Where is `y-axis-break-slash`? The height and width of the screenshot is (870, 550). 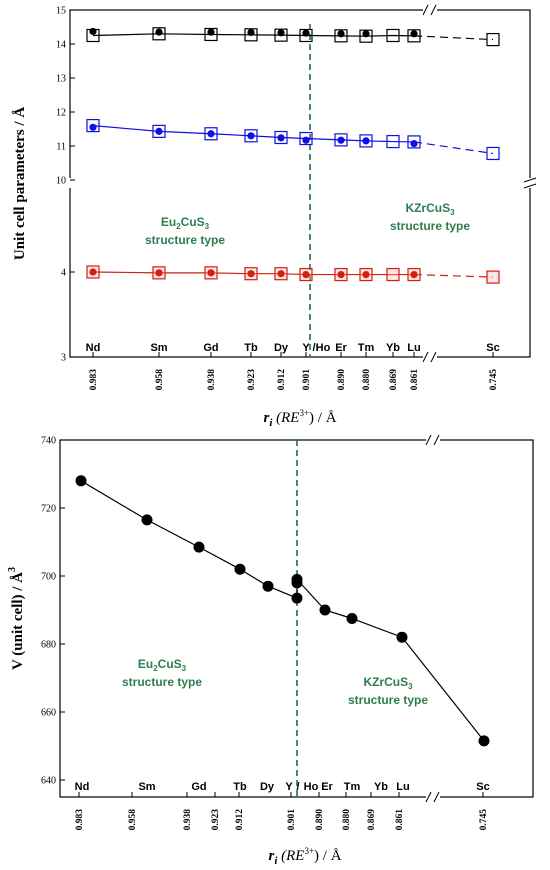 y-axis-break-slash is located at coordinates (530, 186).